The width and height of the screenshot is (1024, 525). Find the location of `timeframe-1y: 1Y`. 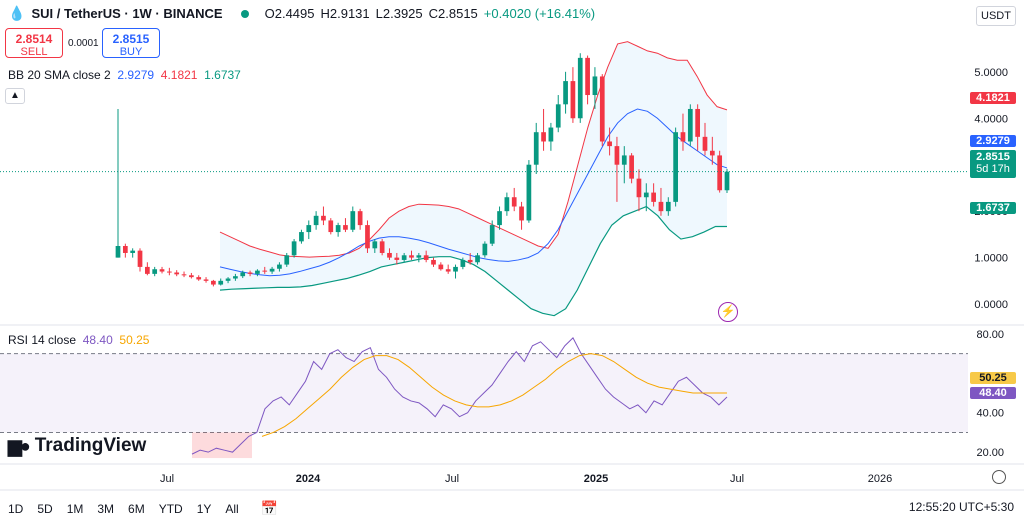

timeframe-1y: 1Y is located at coordinates (204, 508).